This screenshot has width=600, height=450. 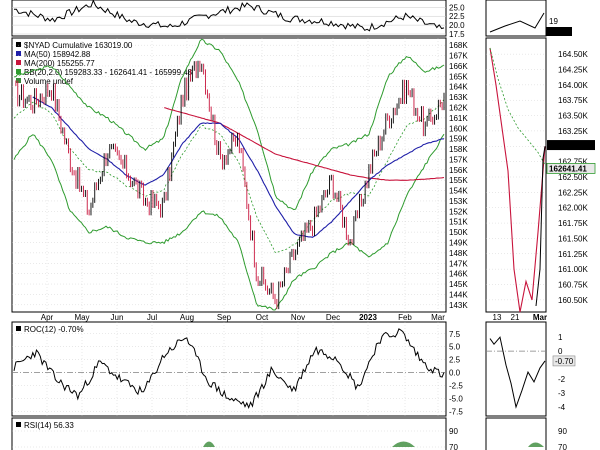 What do you see at coordinates (517, 372) in the screenshot?
I see `roc-side-line` at bounding box center [517, 372].